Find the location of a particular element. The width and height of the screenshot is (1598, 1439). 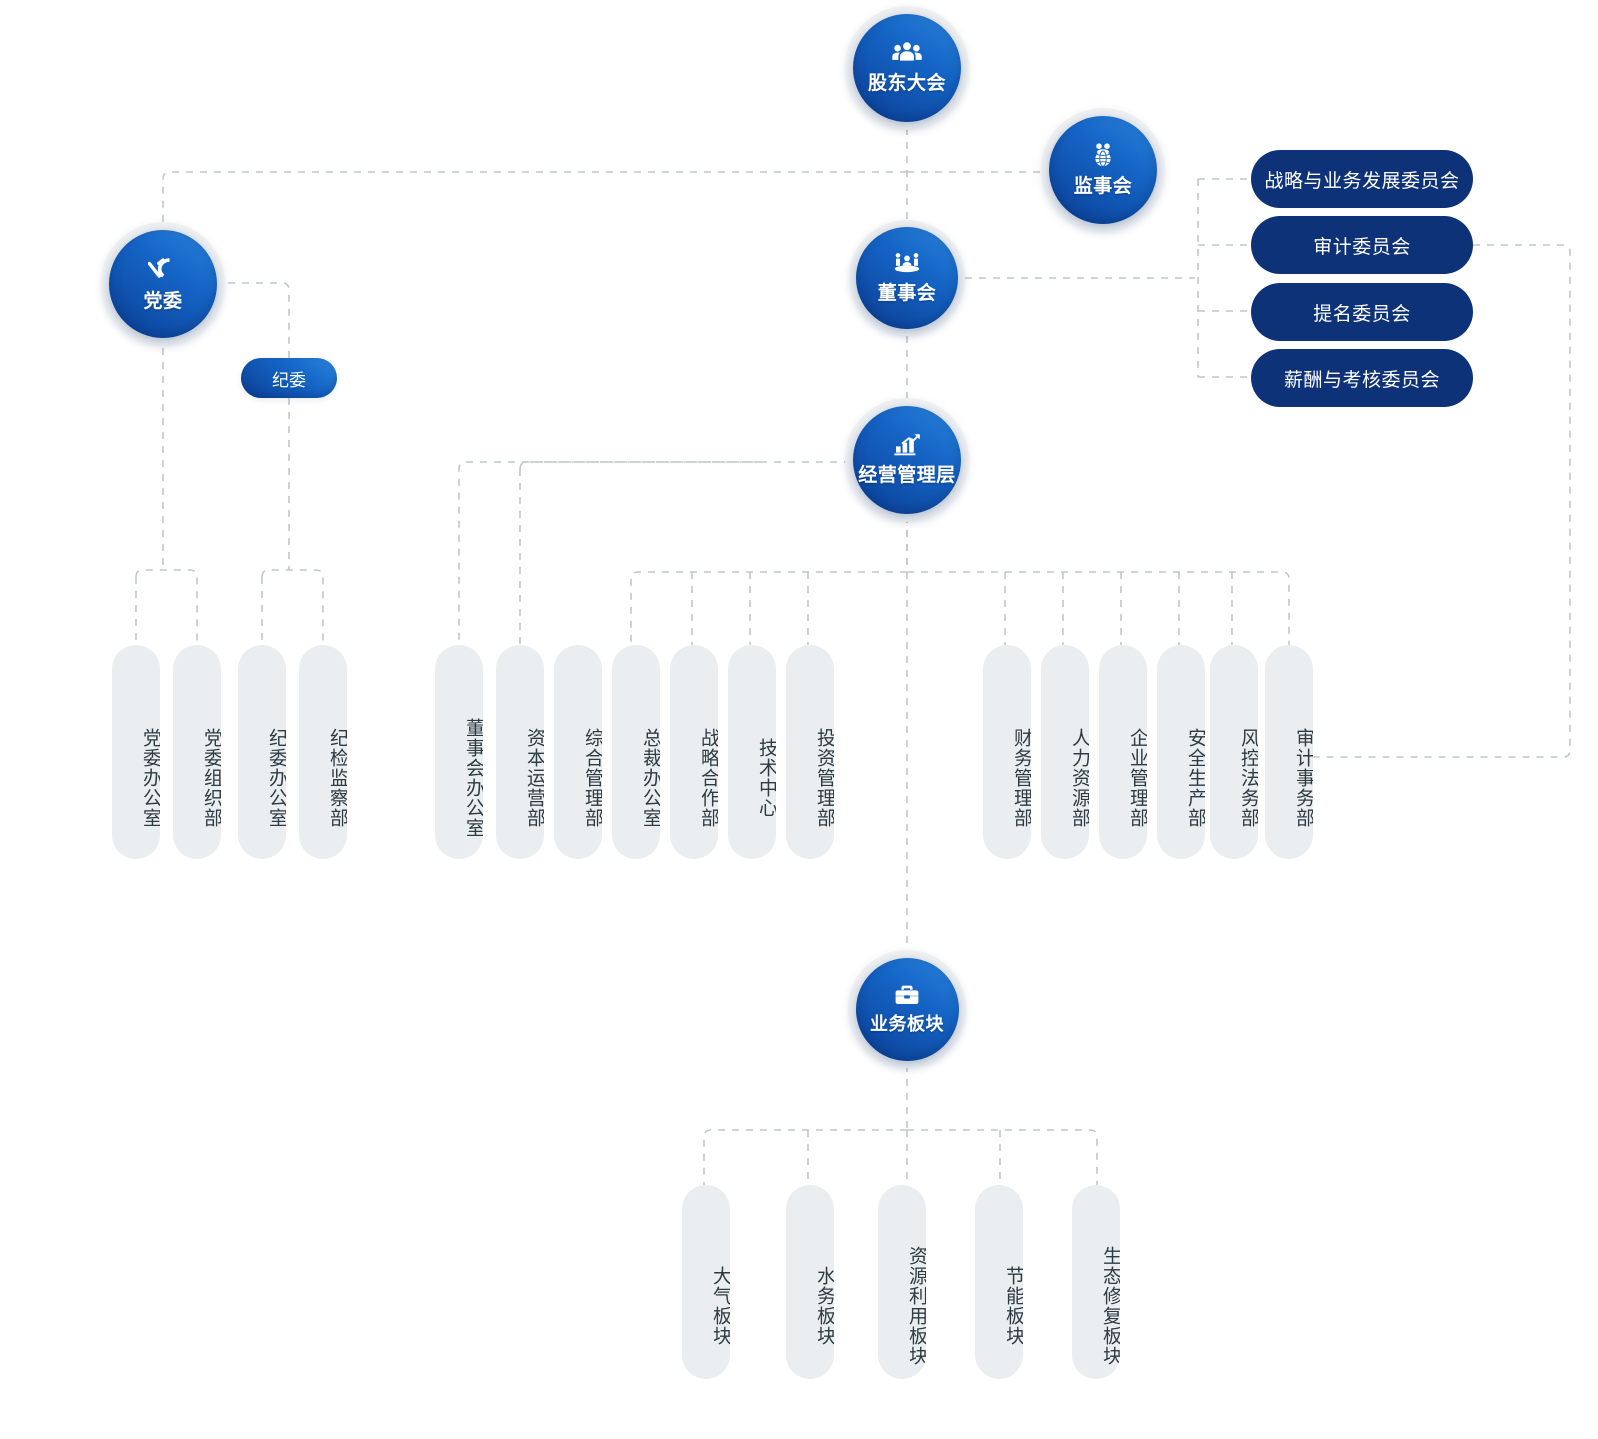

segment-ecological-restoration: 生态修复板块 is located at coordinates (1096, 1282).